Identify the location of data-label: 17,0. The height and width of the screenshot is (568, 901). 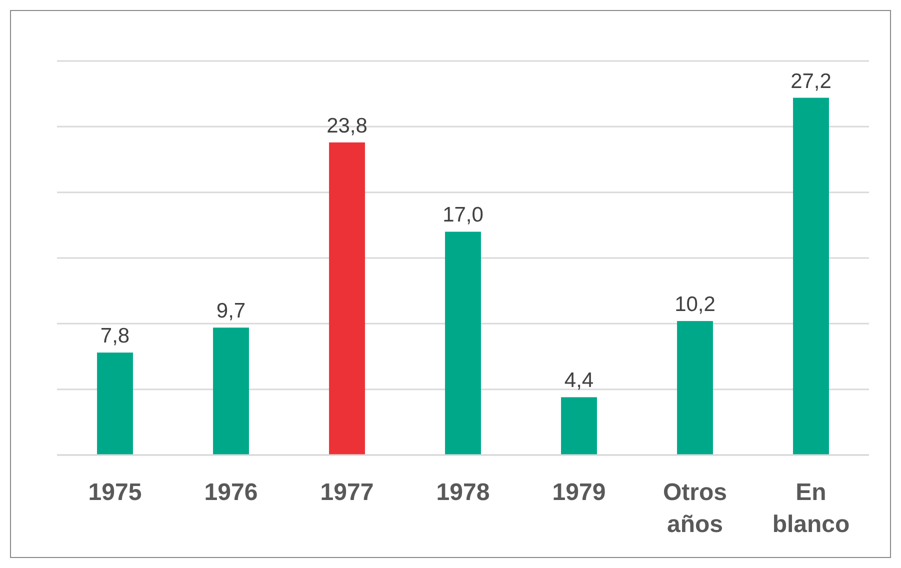
(463, 215).